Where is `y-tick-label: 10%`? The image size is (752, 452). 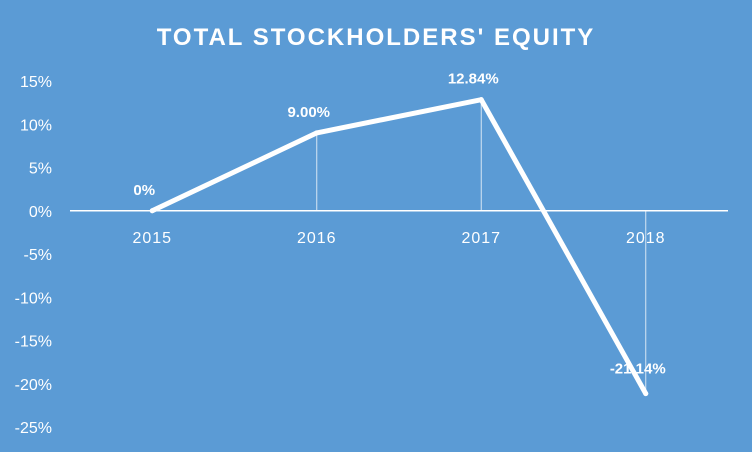
y-tick-label: 10% is located at coordinates (36, 125).